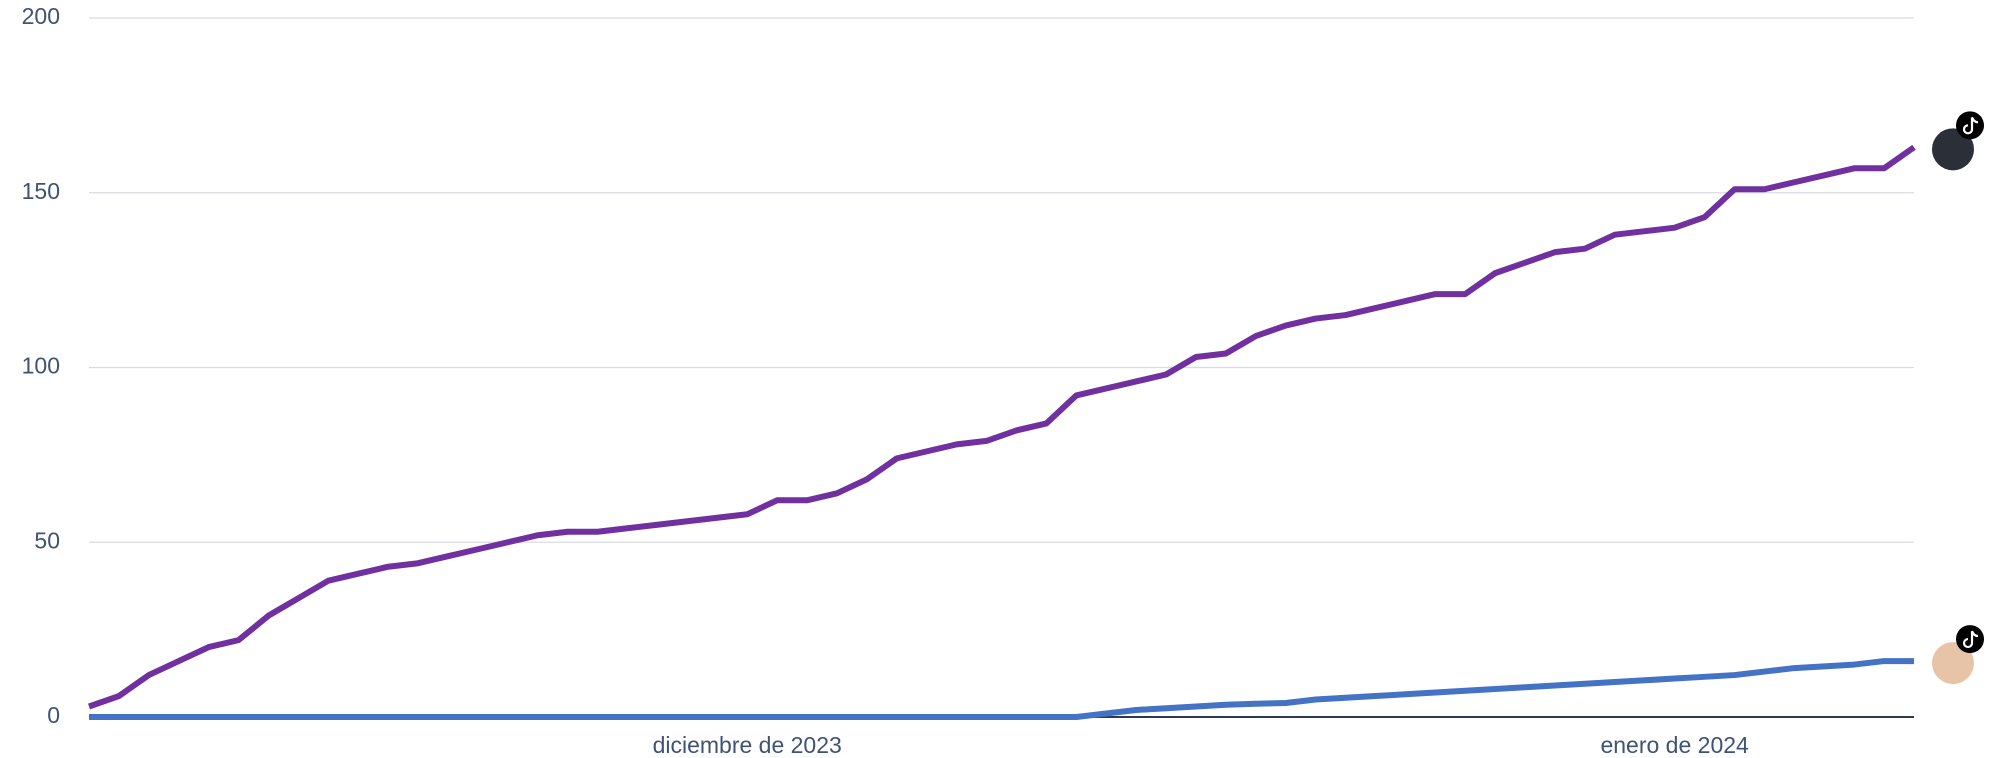 Image resolution: width=1990 pixels, height=758 pixels. What do you see at coordinates (41, 366) in the screenshot?
I see `y-tick-label: 100` at bounding box center [41, 366].